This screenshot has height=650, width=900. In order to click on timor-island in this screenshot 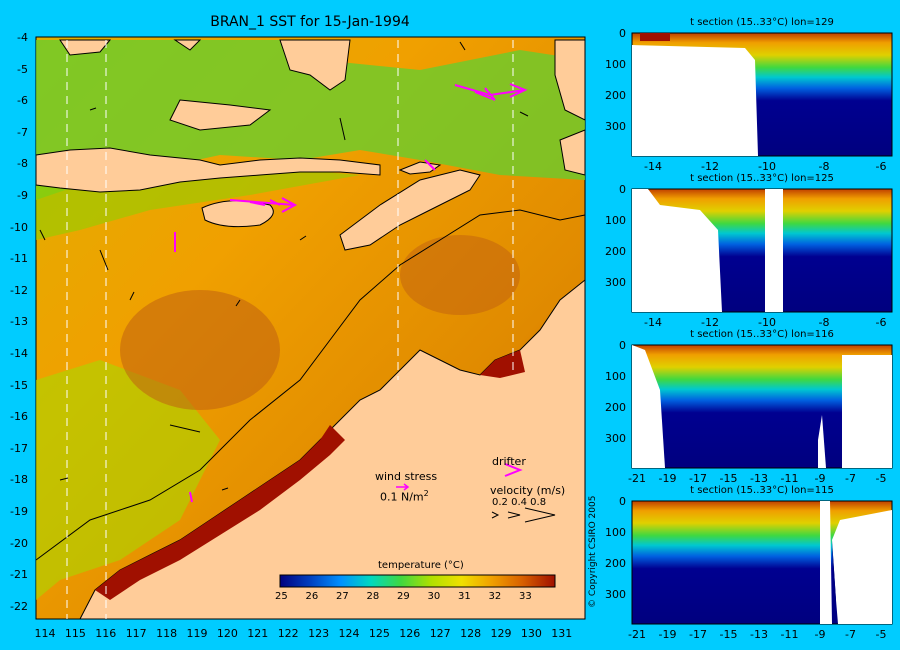, I will do `click(410, 210)`.